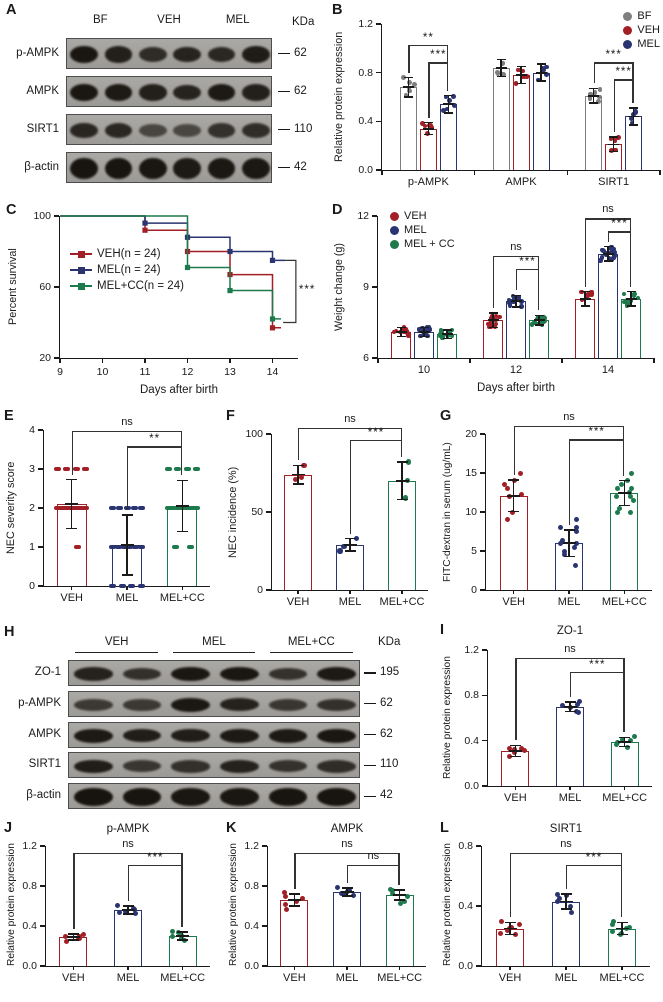 This screenshot has width=663, height=1002. Describe the element at coordinates (389, 642) in the screenshot. I see `kda-header: KDa` at that location.